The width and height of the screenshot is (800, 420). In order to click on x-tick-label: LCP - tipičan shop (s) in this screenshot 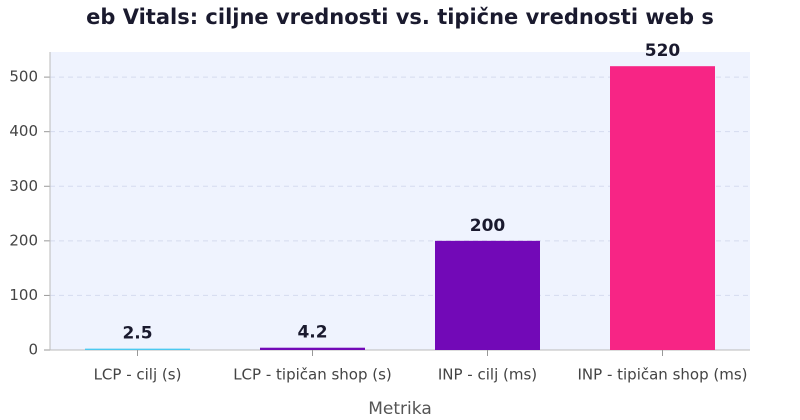, I will do `click(312, 375)`.